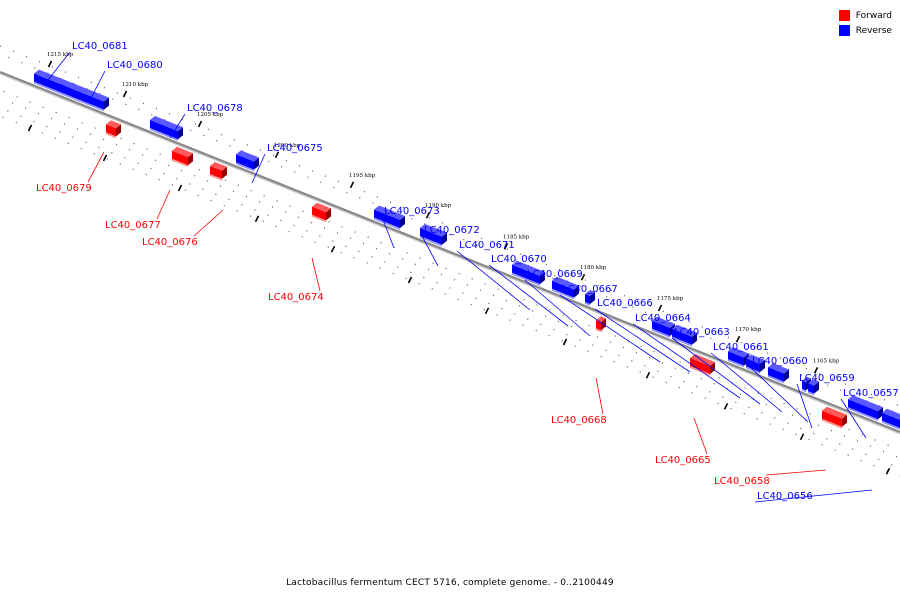 The image size is (900, 600). What do you see at coordinates (438, 206) in the screenshot?
I see `scale-tick-label: 1190 kbp` at bounding box center [438, 206].